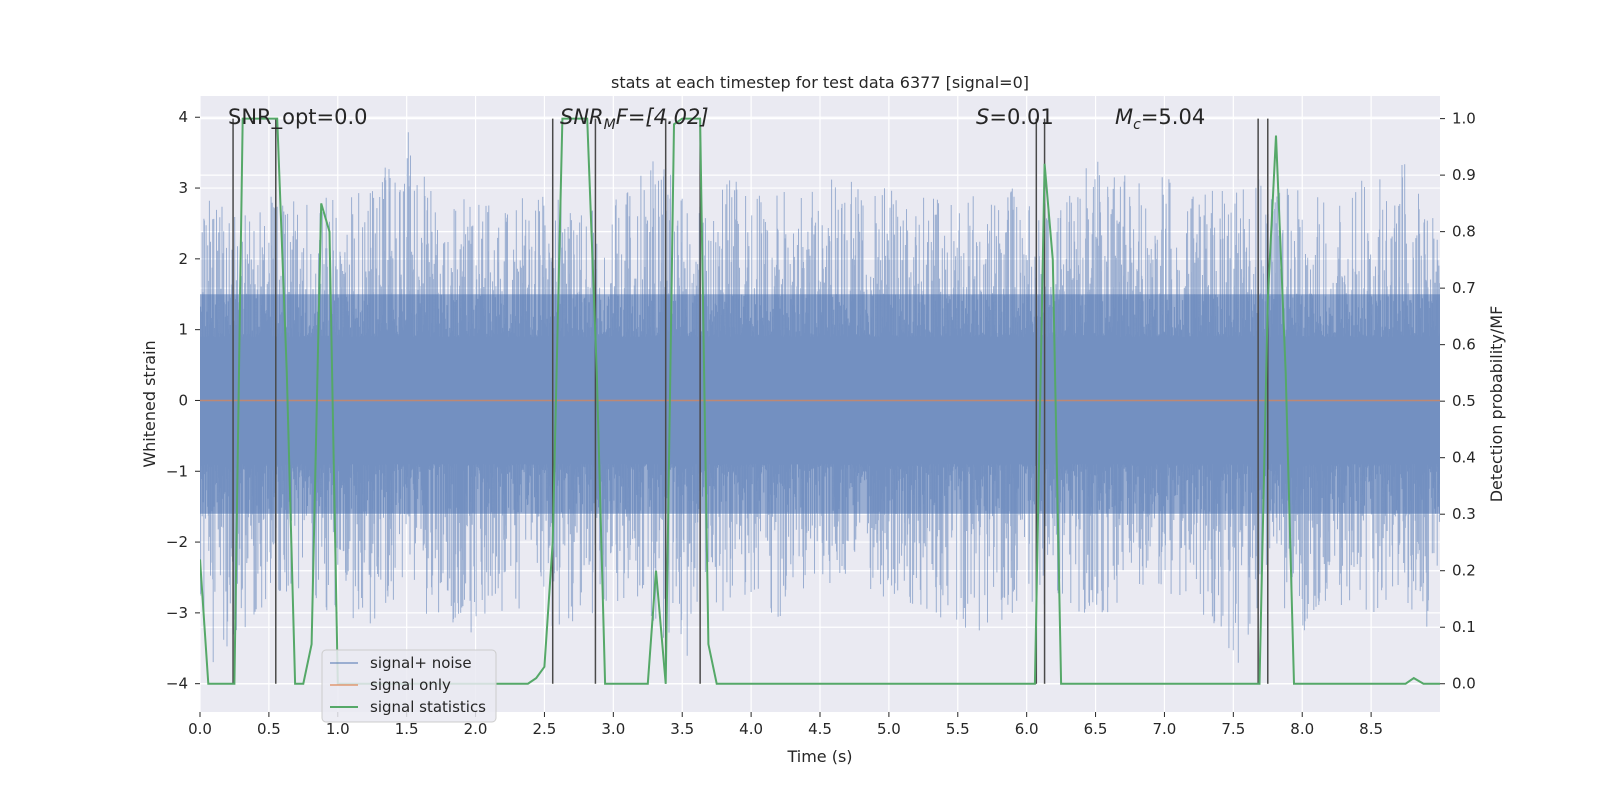  What do you see at coordinates (1464, 571) in the screenshot?
I see `right-y-tick-label: 0.2` at bounding box center [1464, 571].